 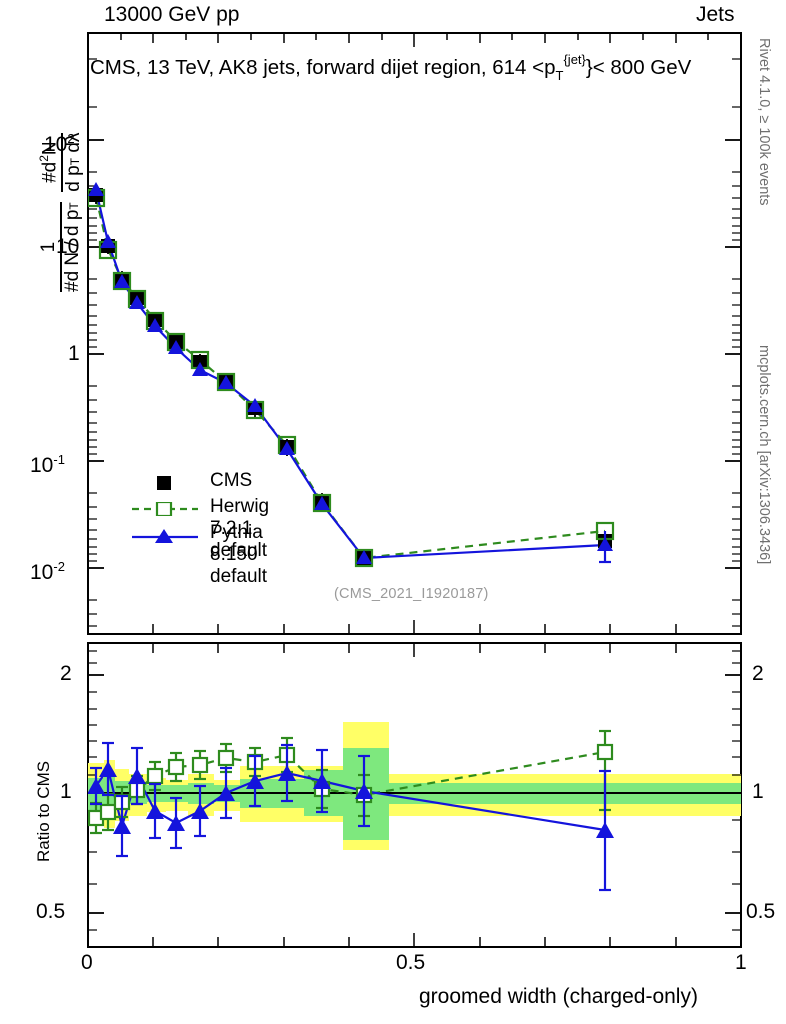 What do you see at coordinates (51, 911) in the screenshot?
I see `ratio-ytick-0p5-left: 0.5` at bounding box center [51, 911].